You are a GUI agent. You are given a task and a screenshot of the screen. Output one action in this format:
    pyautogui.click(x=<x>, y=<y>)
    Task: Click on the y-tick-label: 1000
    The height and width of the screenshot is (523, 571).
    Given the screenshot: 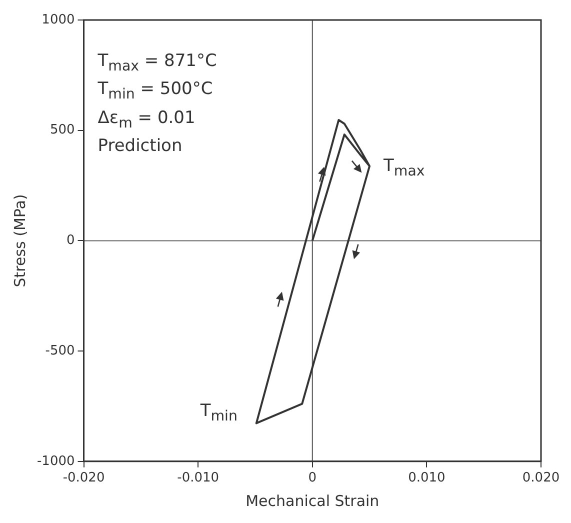 What is the action you would take?
    pyautogui.click(x=58, y=20)
    